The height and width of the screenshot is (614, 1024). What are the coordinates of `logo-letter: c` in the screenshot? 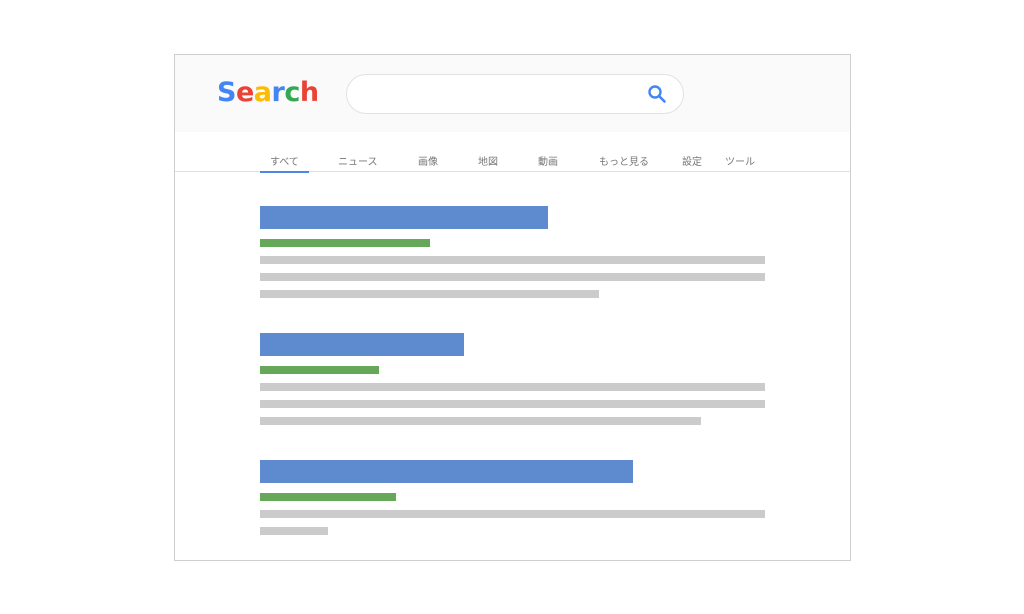 It's located at (292, 92).